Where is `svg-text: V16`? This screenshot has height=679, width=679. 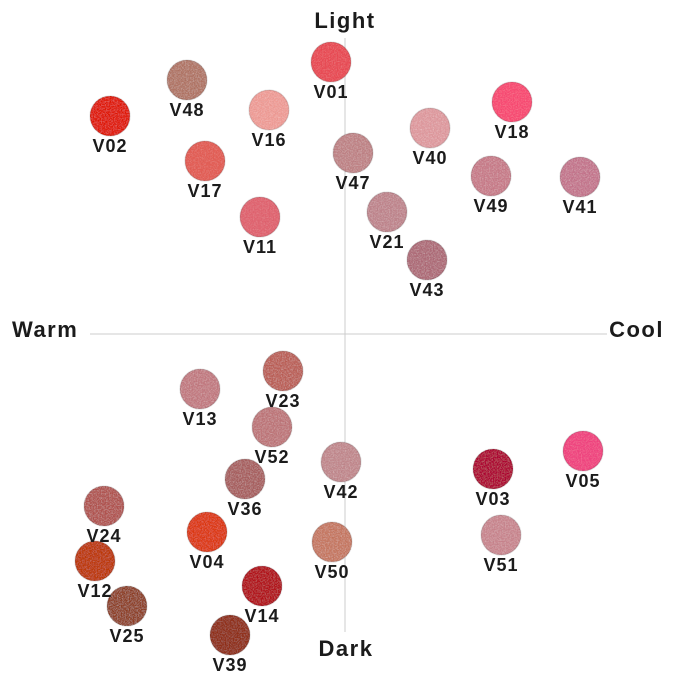
svg-text: V16 is located at coordinates (268, 140).